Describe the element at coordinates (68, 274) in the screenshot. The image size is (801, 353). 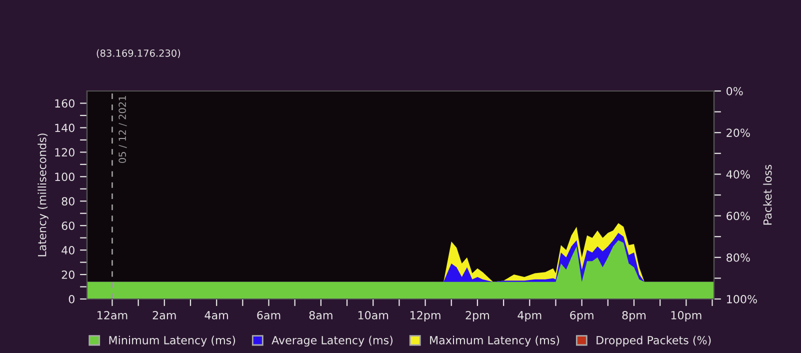
I see `y-tick-label: 20` at that location.